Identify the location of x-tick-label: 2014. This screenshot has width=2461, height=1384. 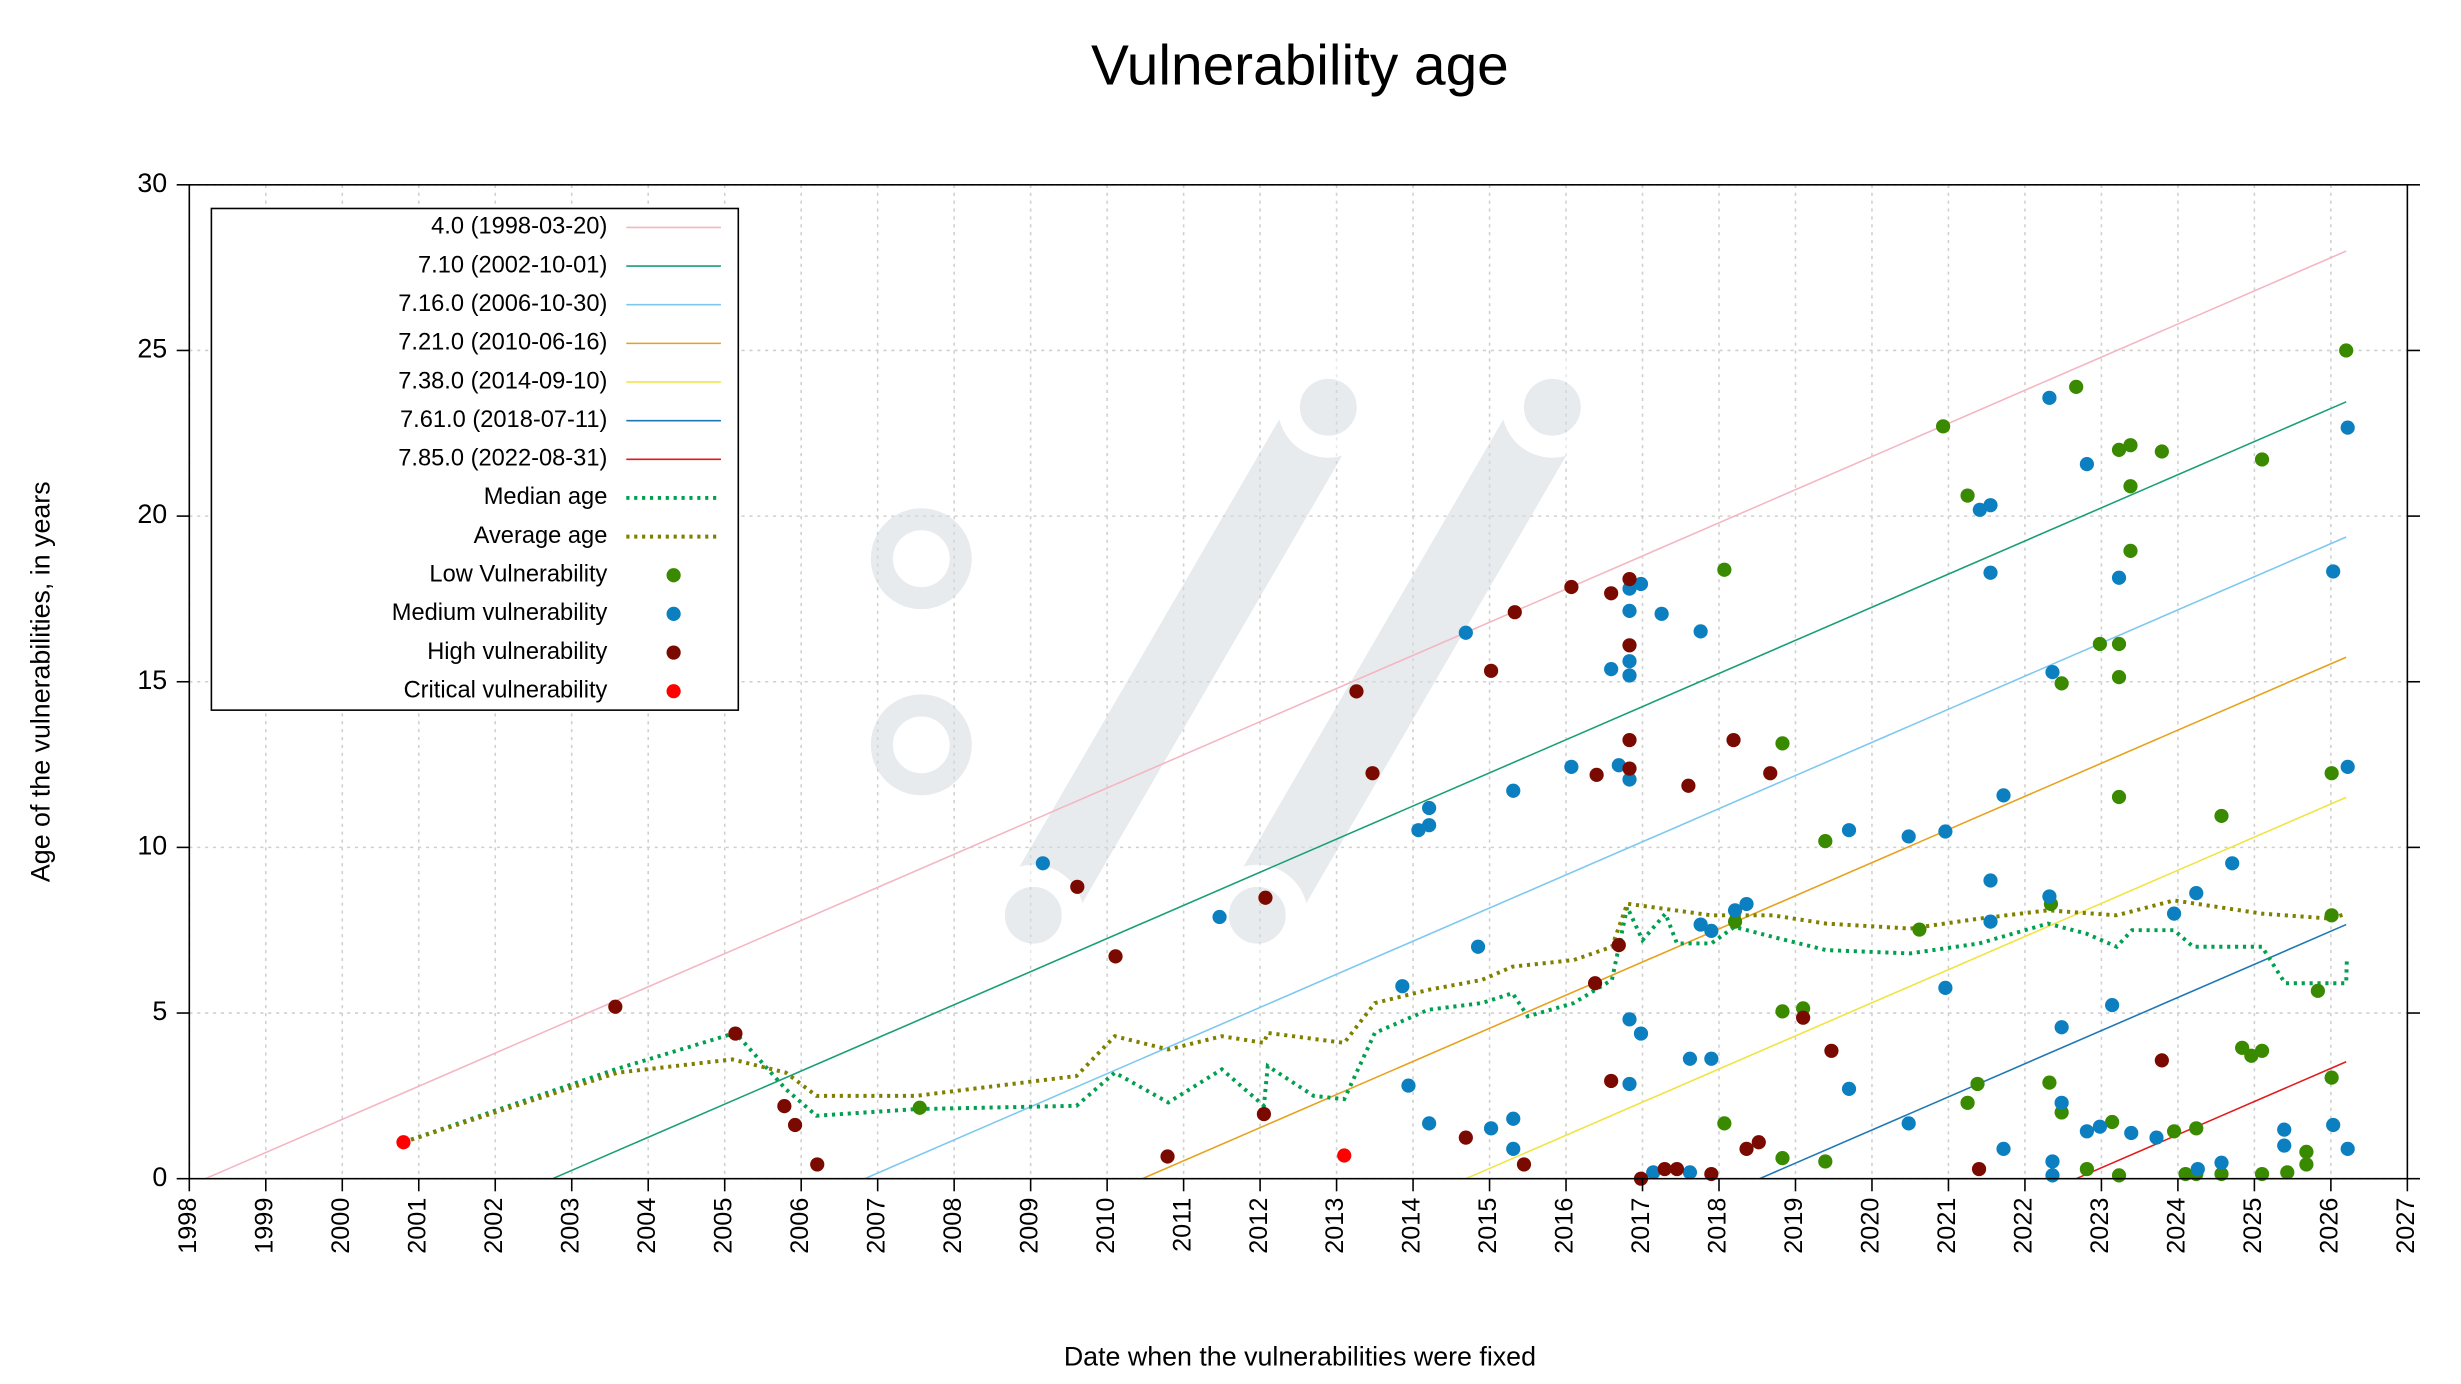
(1412, 1226).